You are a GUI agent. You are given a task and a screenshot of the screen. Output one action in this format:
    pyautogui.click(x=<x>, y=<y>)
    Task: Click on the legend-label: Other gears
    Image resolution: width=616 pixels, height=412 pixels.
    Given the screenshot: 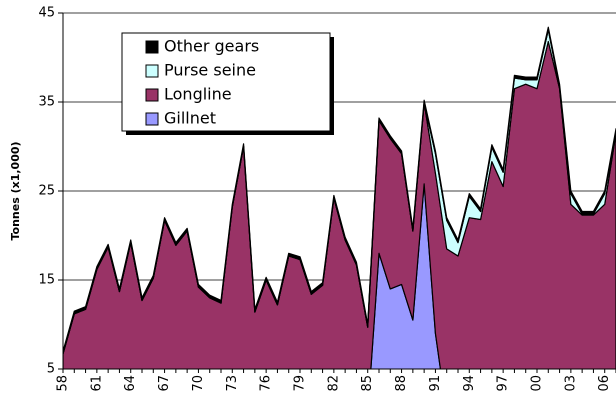 What is the action you would take?
    pyautogui.click(x=211, y=46)
    